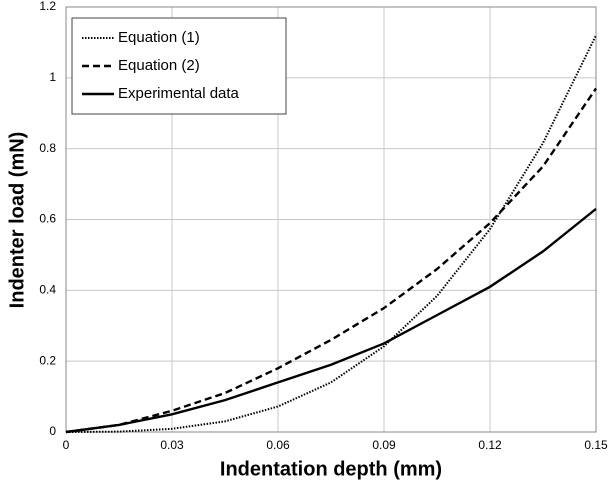 Image resolution: width=609 pixels, height=488 pixels. Describe the element at coordinates (47, 360) in the screenshot. I see `y-tick-label: 0.2` at that location.